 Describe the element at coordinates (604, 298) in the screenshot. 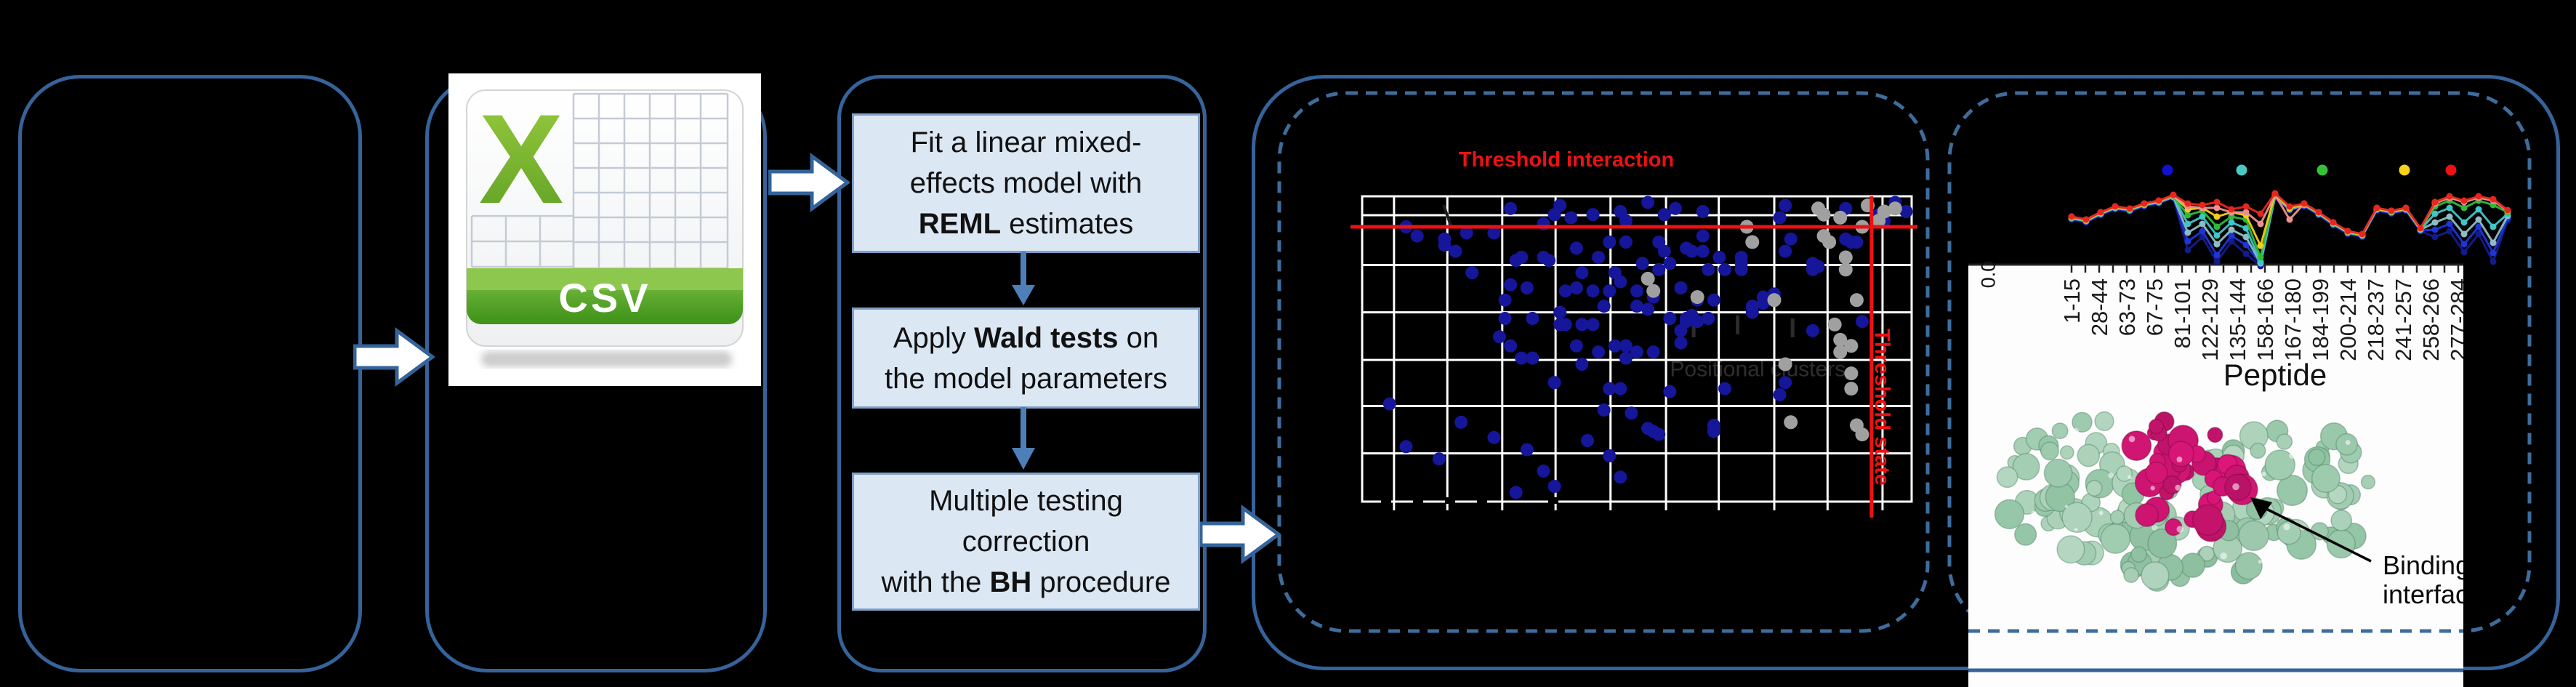

I see `csv-label: CSV` at that location.